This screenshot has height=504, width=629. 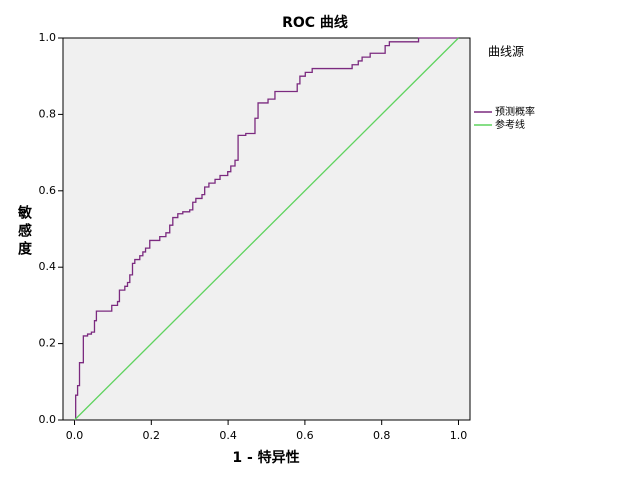 What do you see at coordinates (48, 266) in the screenshot?
I see `y-tick-label: 0.4` at bounding box center [48, 266].